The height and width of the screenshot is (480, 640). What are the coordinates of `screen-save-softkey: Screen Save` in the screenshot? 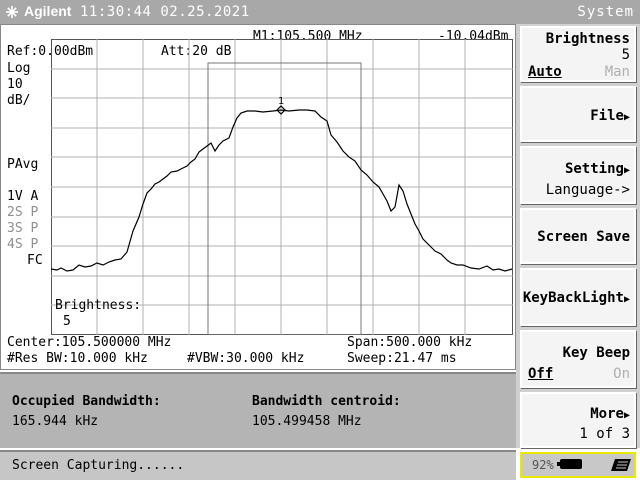 It's located at (578, 236).